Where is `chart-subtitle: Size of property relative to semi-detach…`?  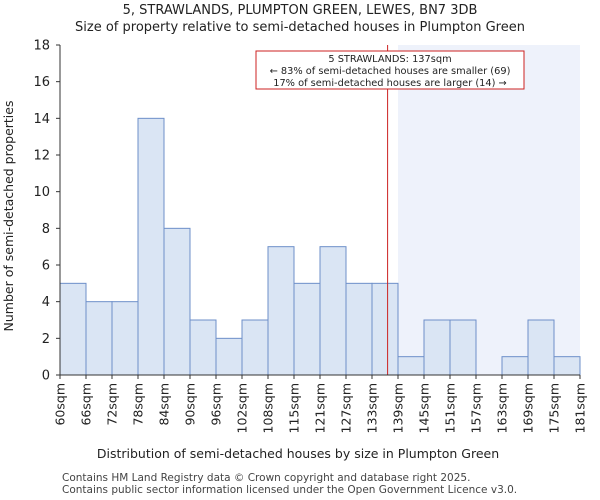
chart-subtitle: Size of property relative to semi-detach… is located at coordinates (300, 27).